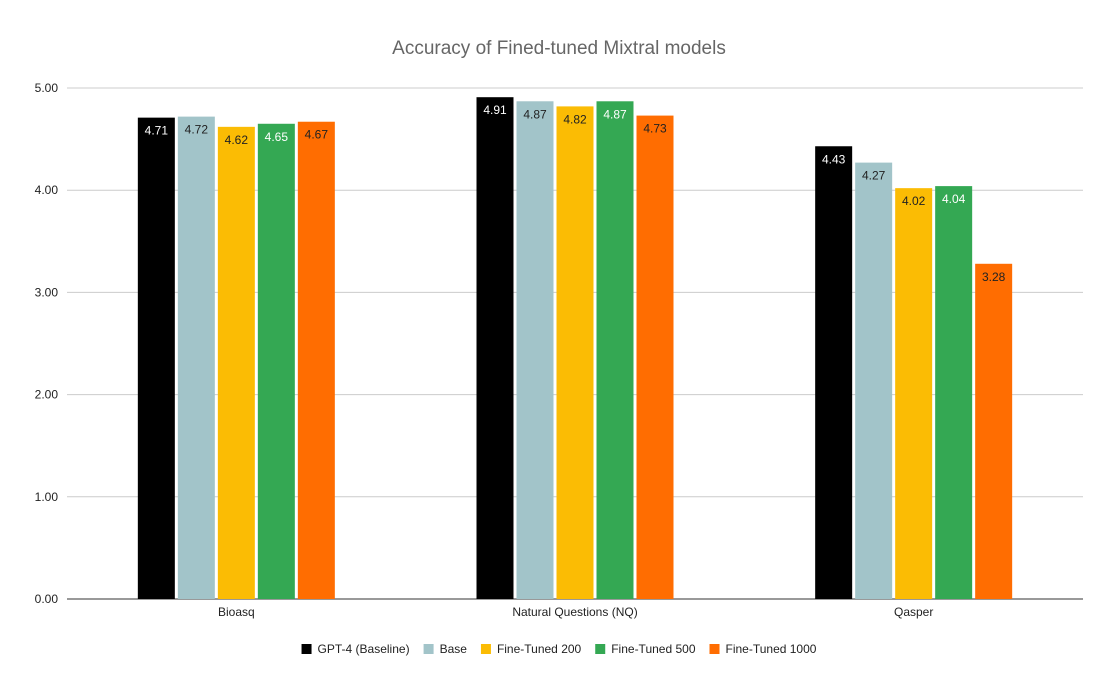 This screenshot has width=1118, height=691. I want to click on legend-label: Fine-Tuned 500, so click(653, 649).